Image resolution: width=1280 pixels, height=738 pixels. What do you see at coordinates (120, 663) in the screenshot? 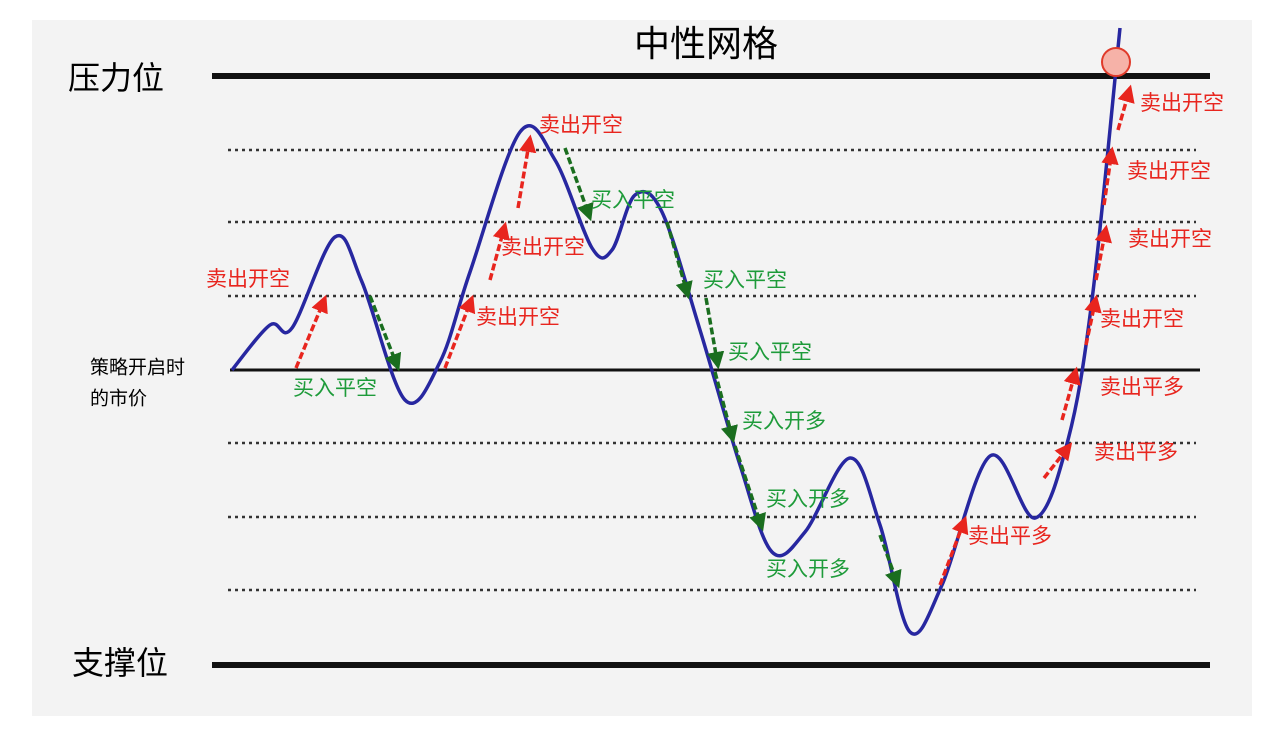
I see `support-label: 支撑位` at bounding box center [120, 663].